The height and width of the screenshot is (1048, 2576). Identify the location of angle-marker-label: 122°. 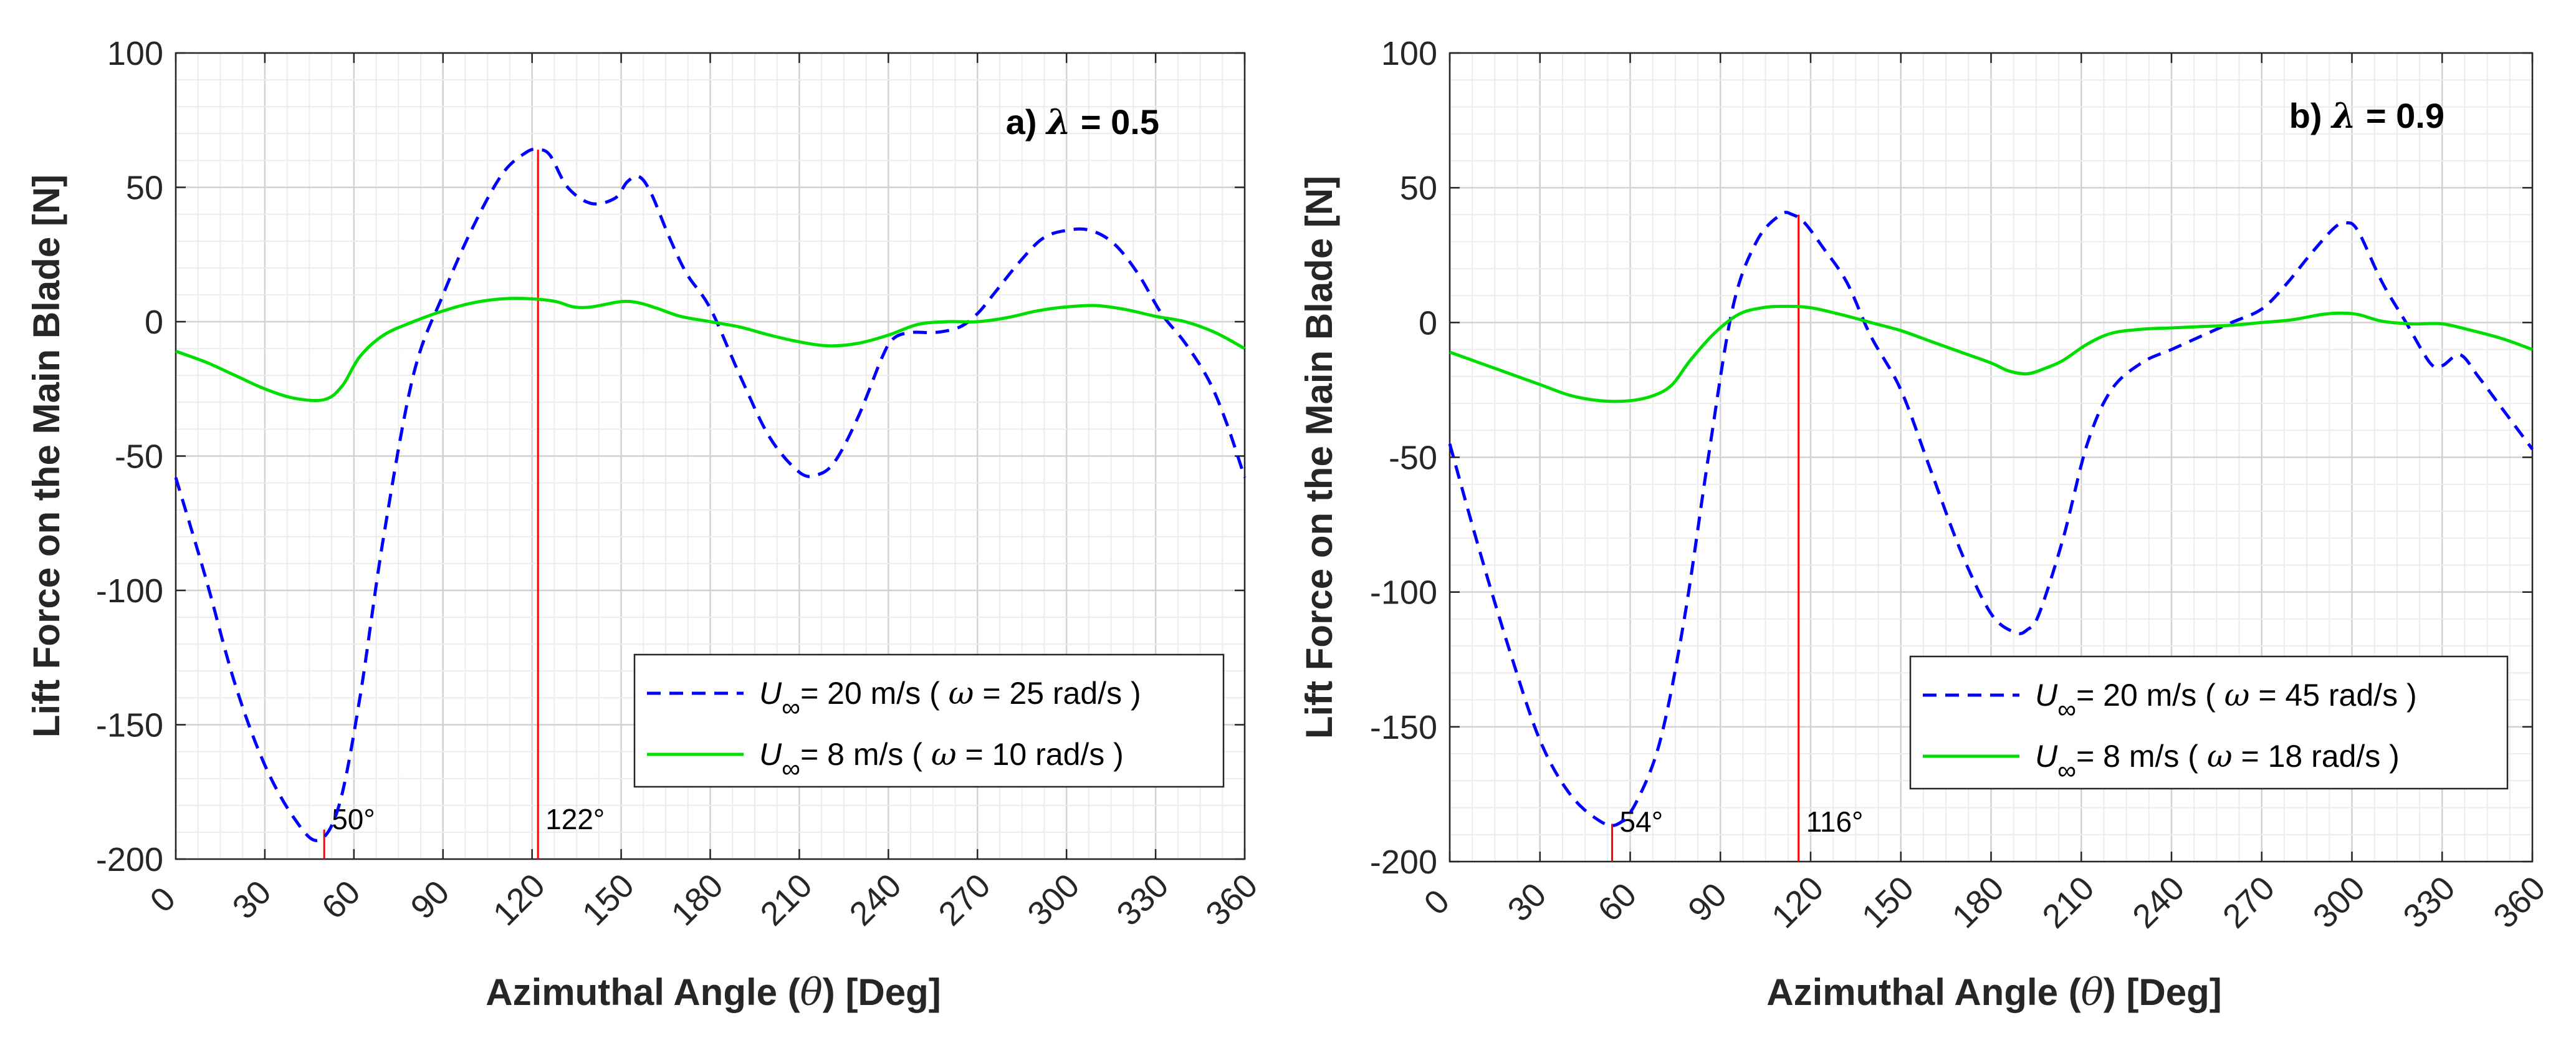
(575, 819).